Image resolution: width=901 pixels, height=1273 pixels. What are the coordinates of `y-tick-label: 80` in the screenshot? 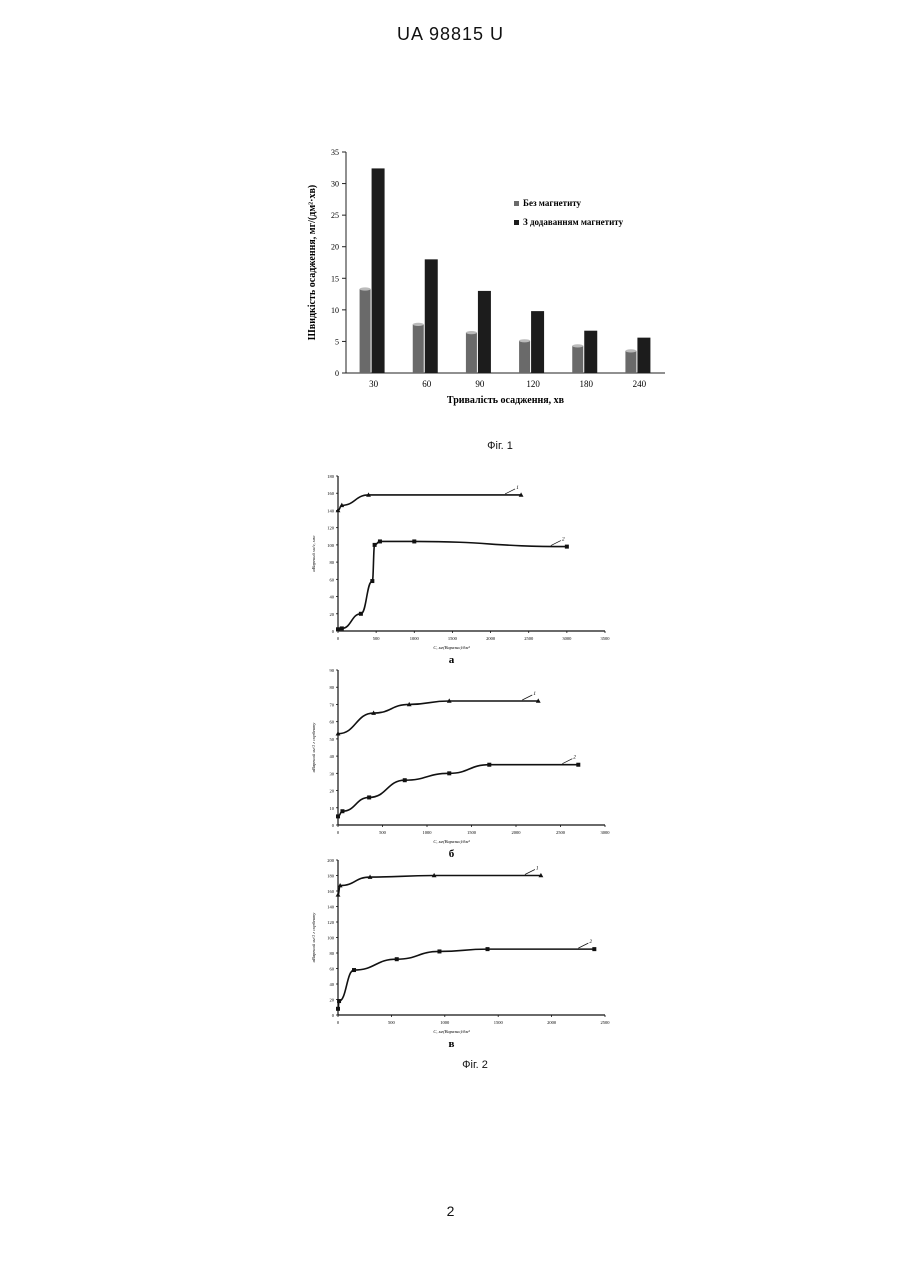 It's located at (332, 953).